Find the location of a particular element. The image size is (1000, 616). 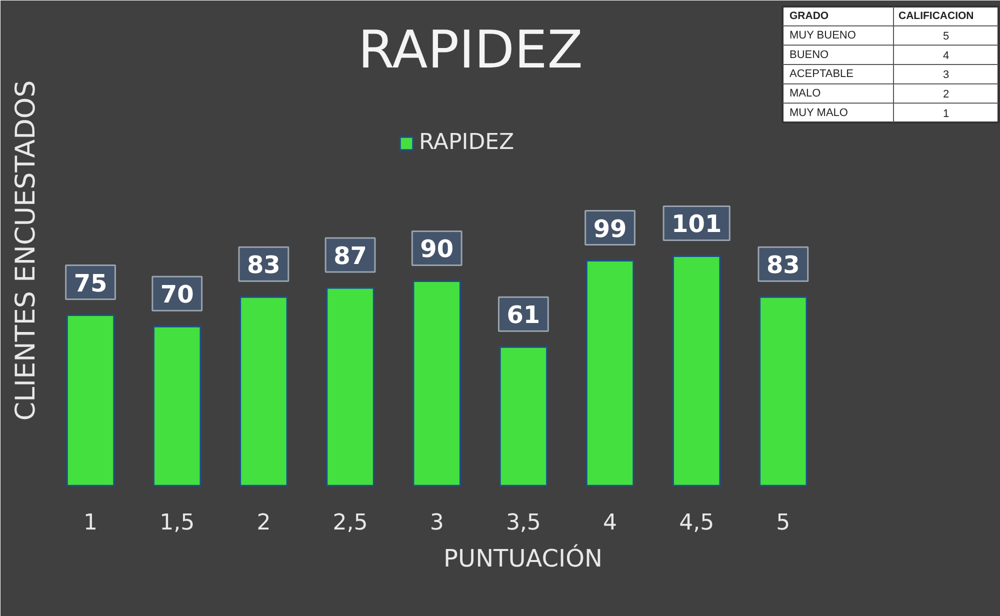

data-label: 75 is located at coordinates (91, 283).